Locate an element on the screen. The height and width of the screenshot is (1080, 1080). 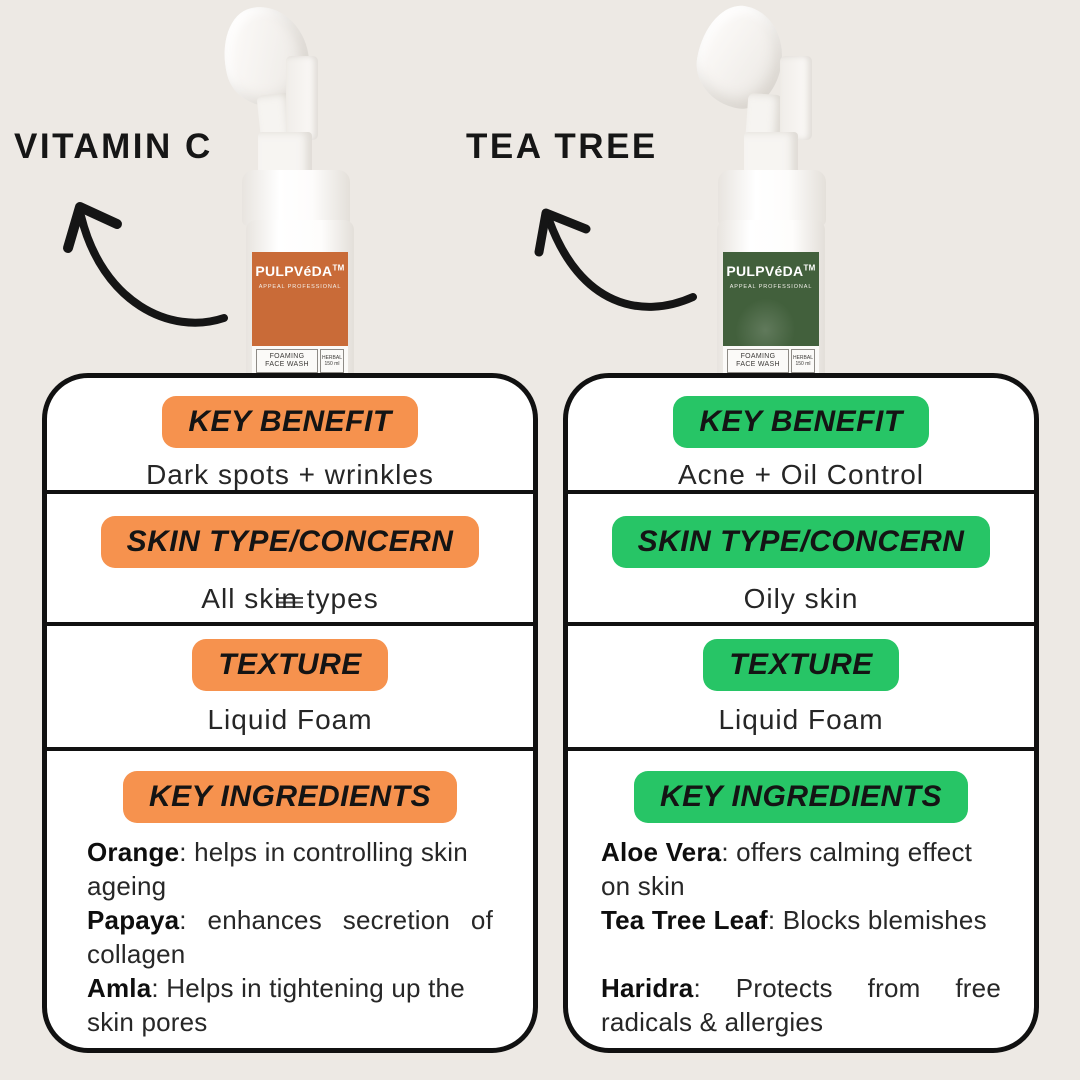
skin-type-section: SKIN TYPE/CONCERN All skin types is located at coordinates (290, 556).